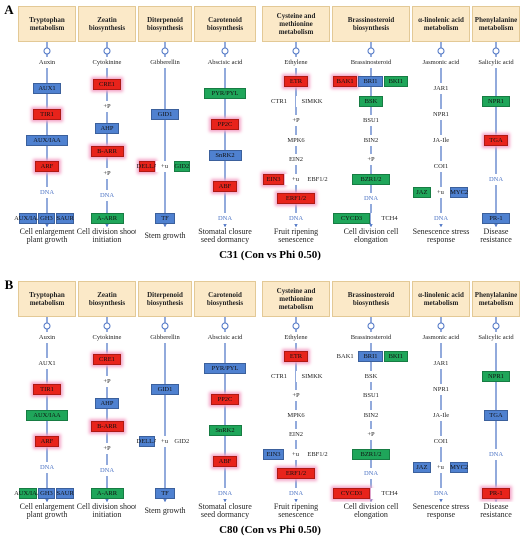 Image resolution: width=522 pixels, height=550 pixels. I want to click on pathway-label: Jasmonic acid, so click(441, 337).